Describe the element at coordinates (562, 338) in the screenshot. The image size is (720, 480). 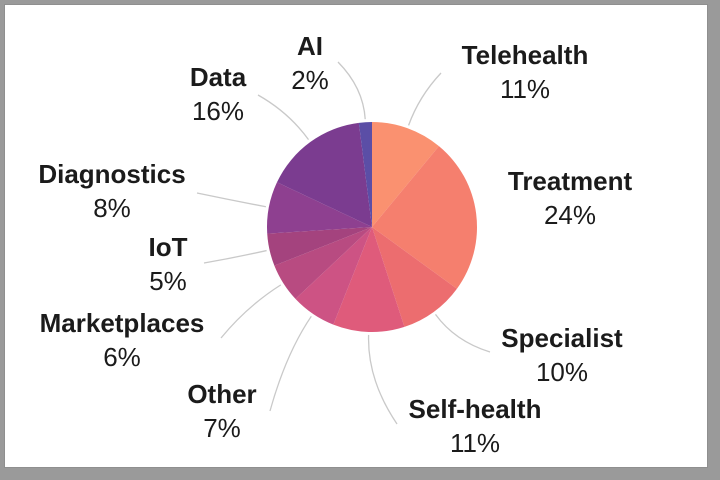
I see `slice-name: Specialist` at that location.